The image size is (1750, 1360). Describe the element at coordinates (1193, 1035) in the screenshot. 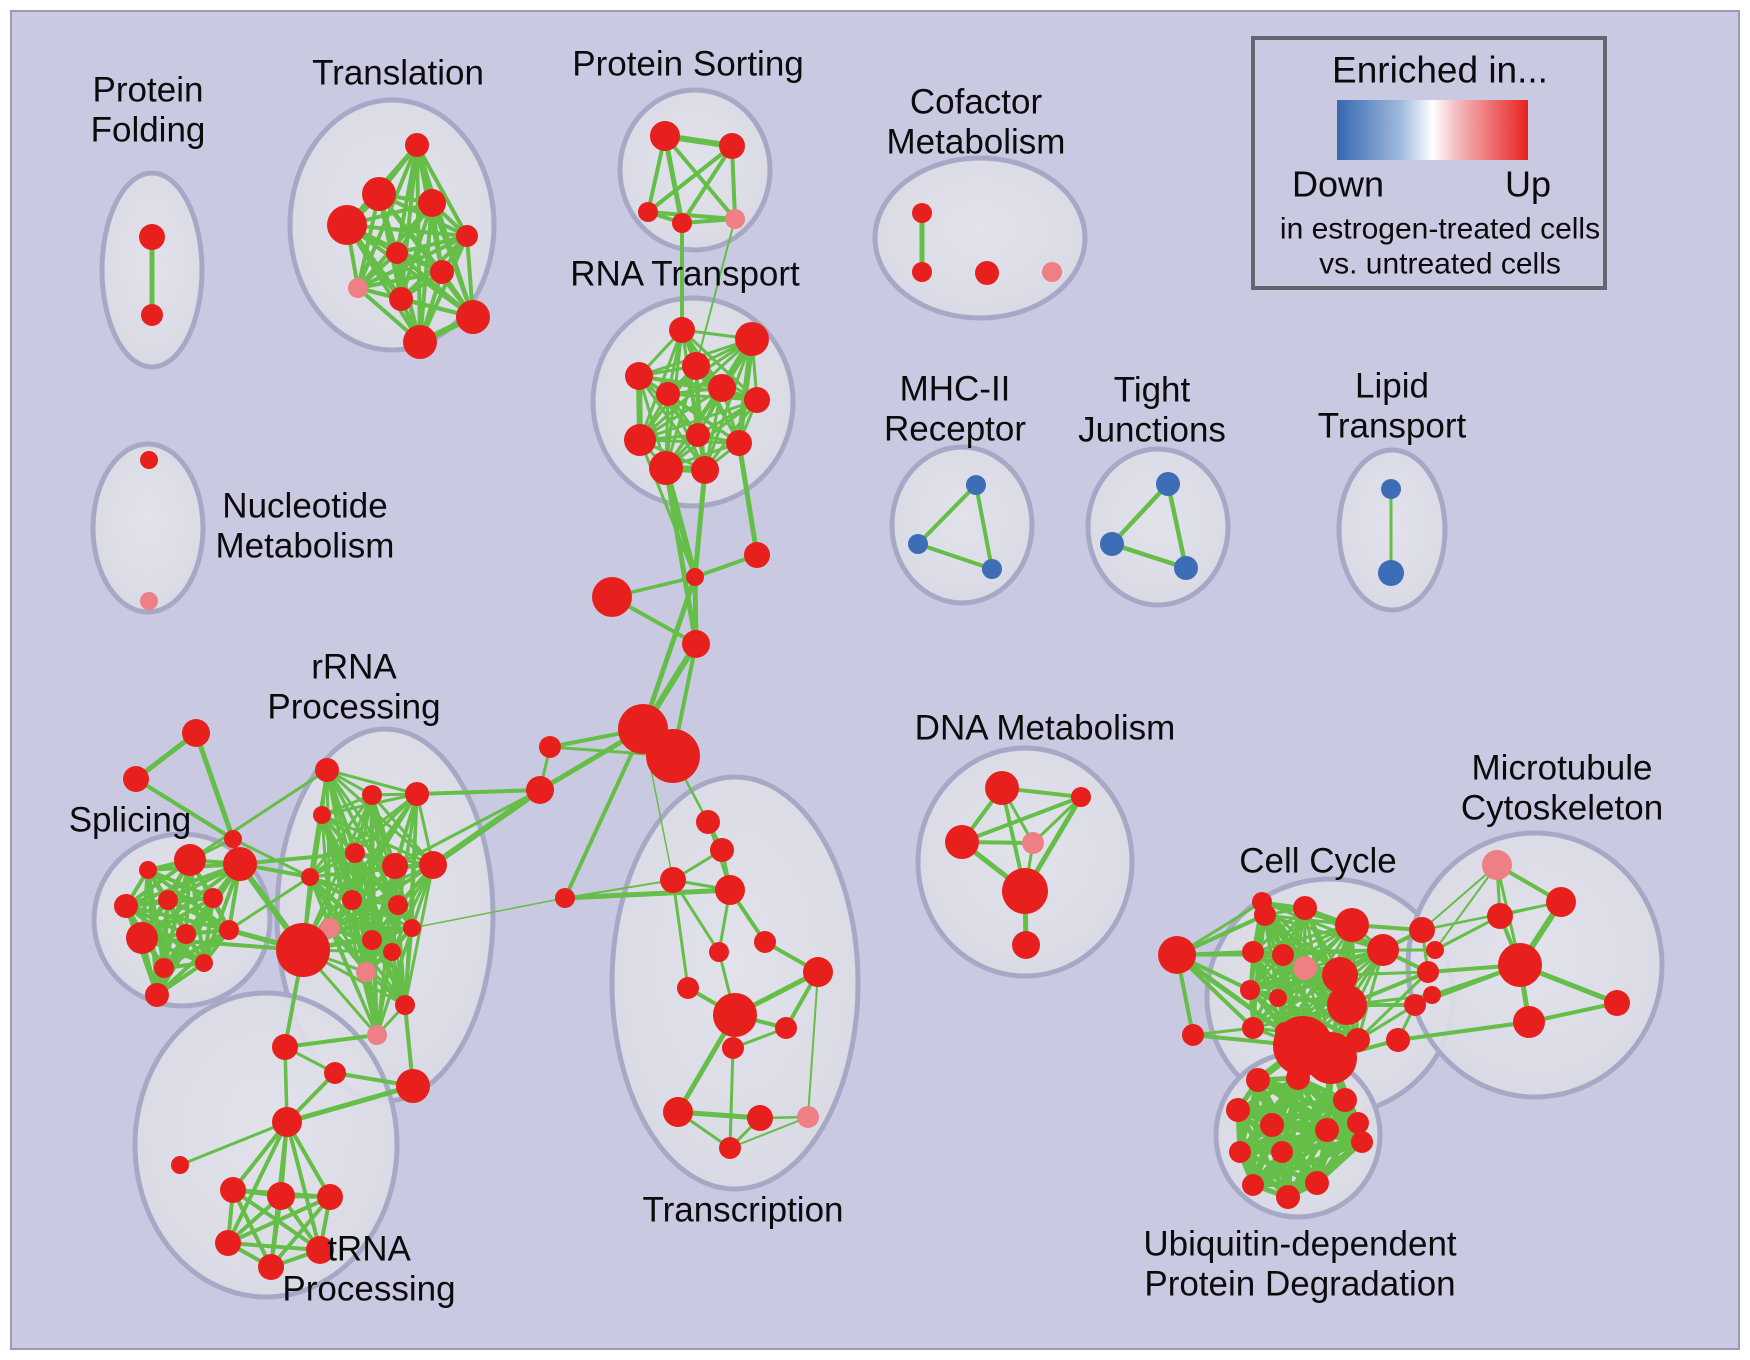

I see `node-cc15` at that location.